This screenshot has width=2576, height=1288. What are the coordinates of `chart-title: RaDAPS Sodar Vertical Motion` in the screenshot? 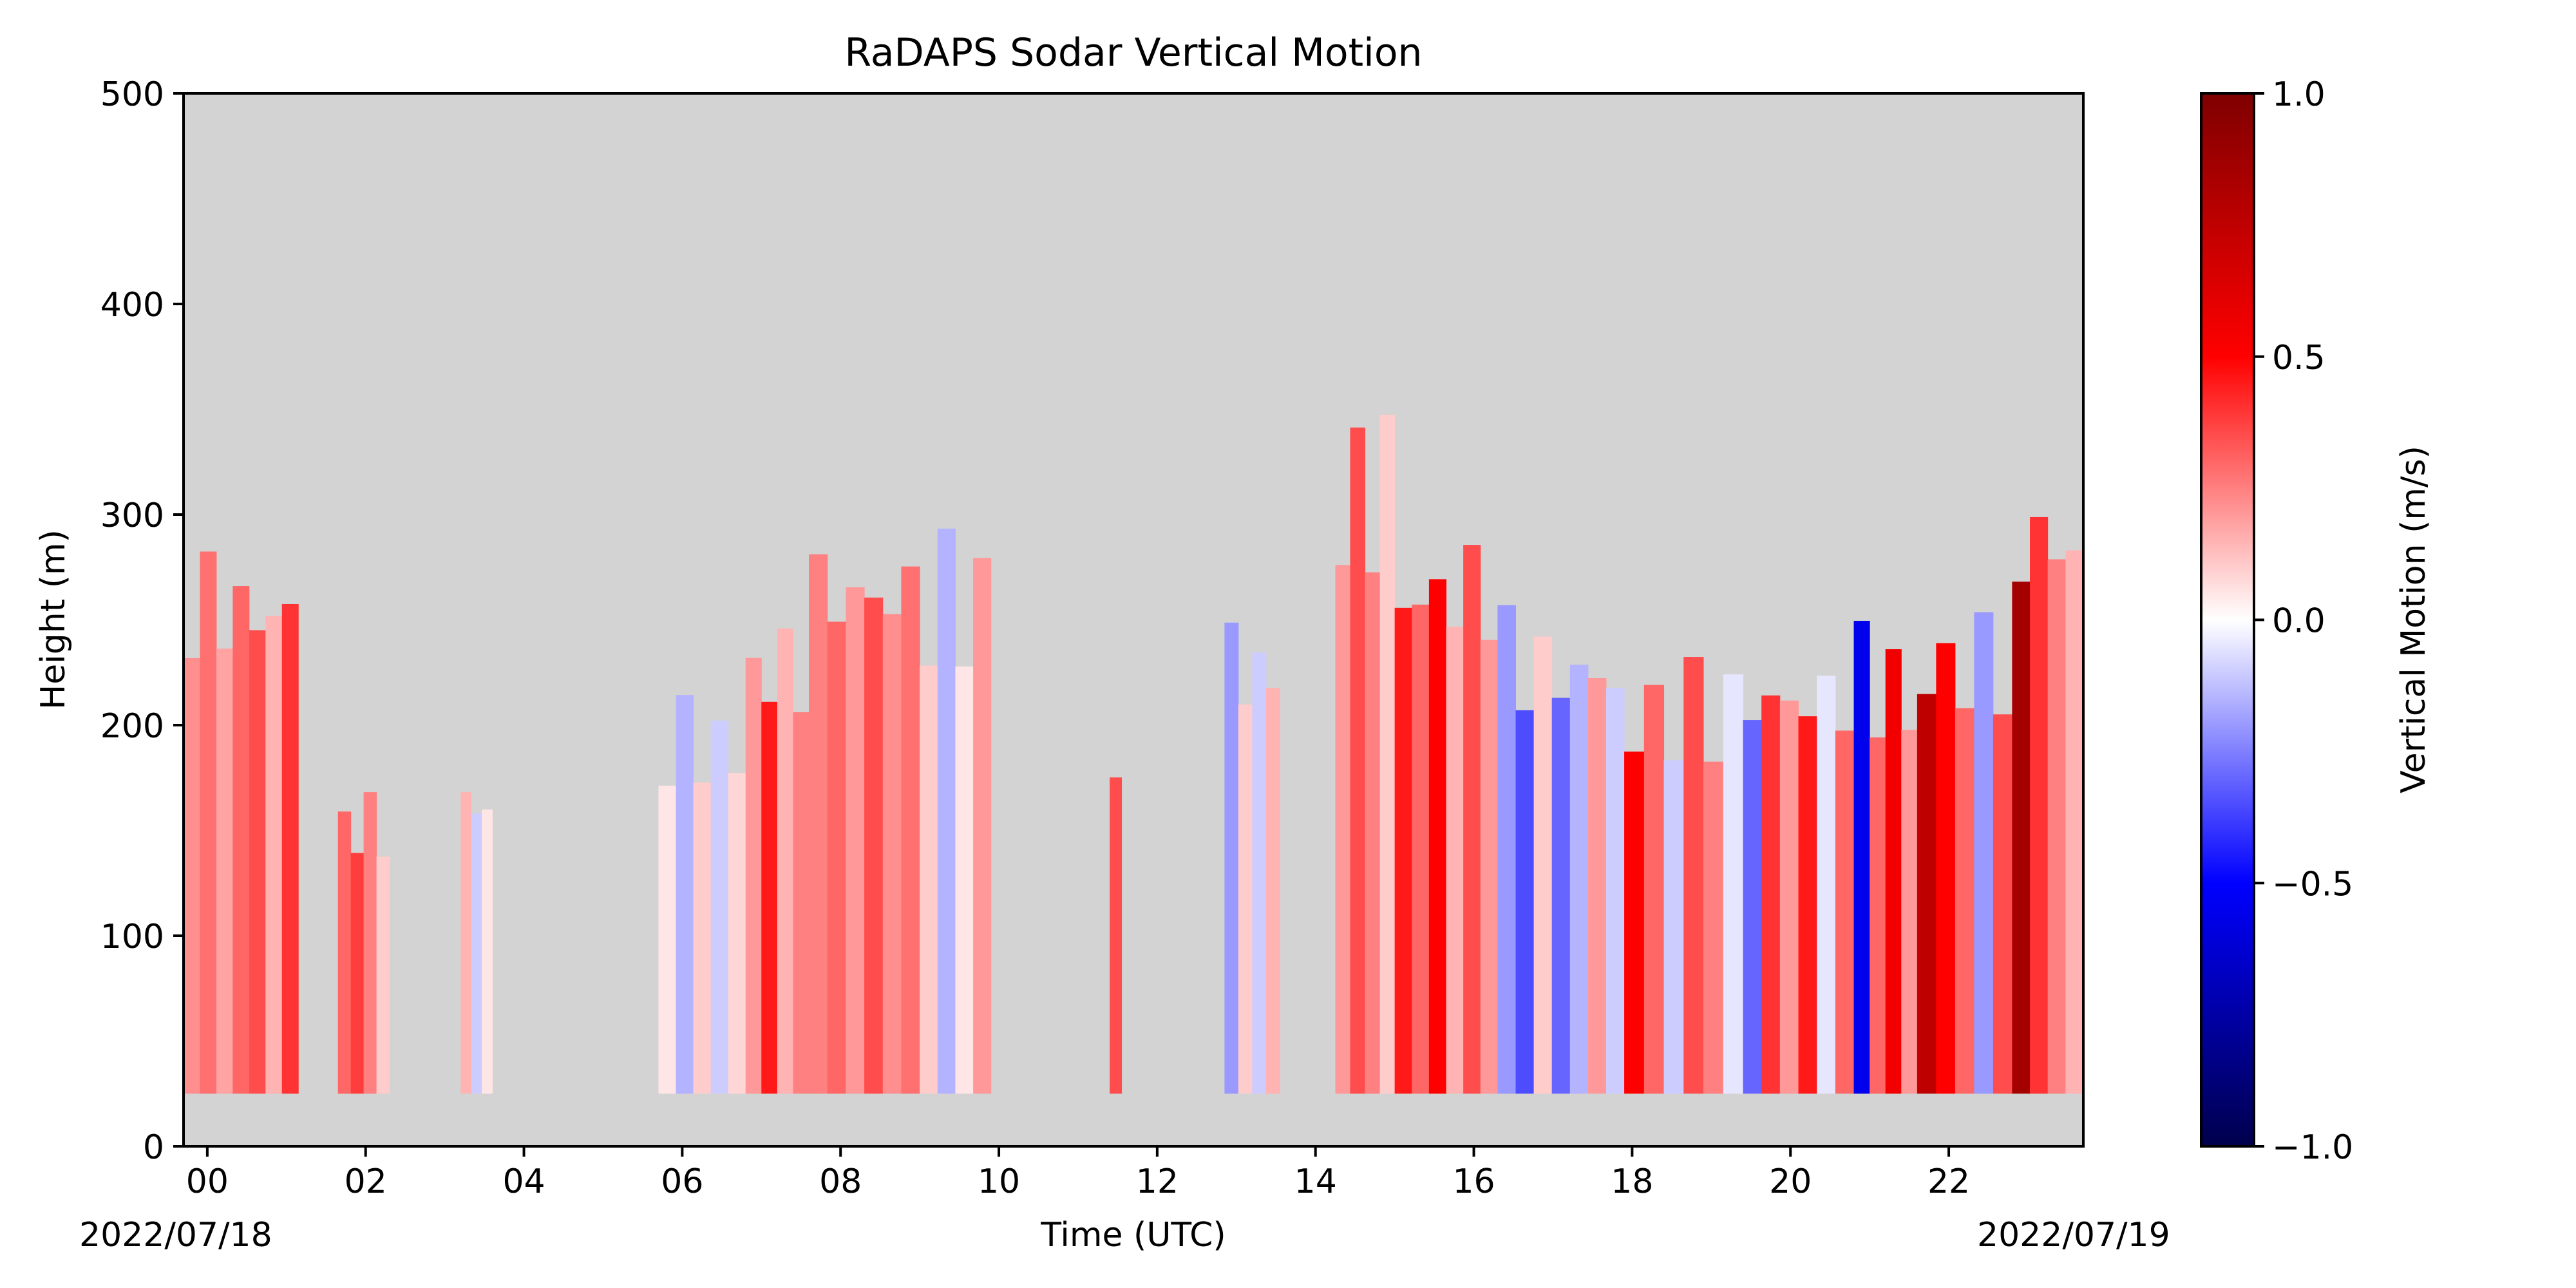 It's located at (1133, 52).